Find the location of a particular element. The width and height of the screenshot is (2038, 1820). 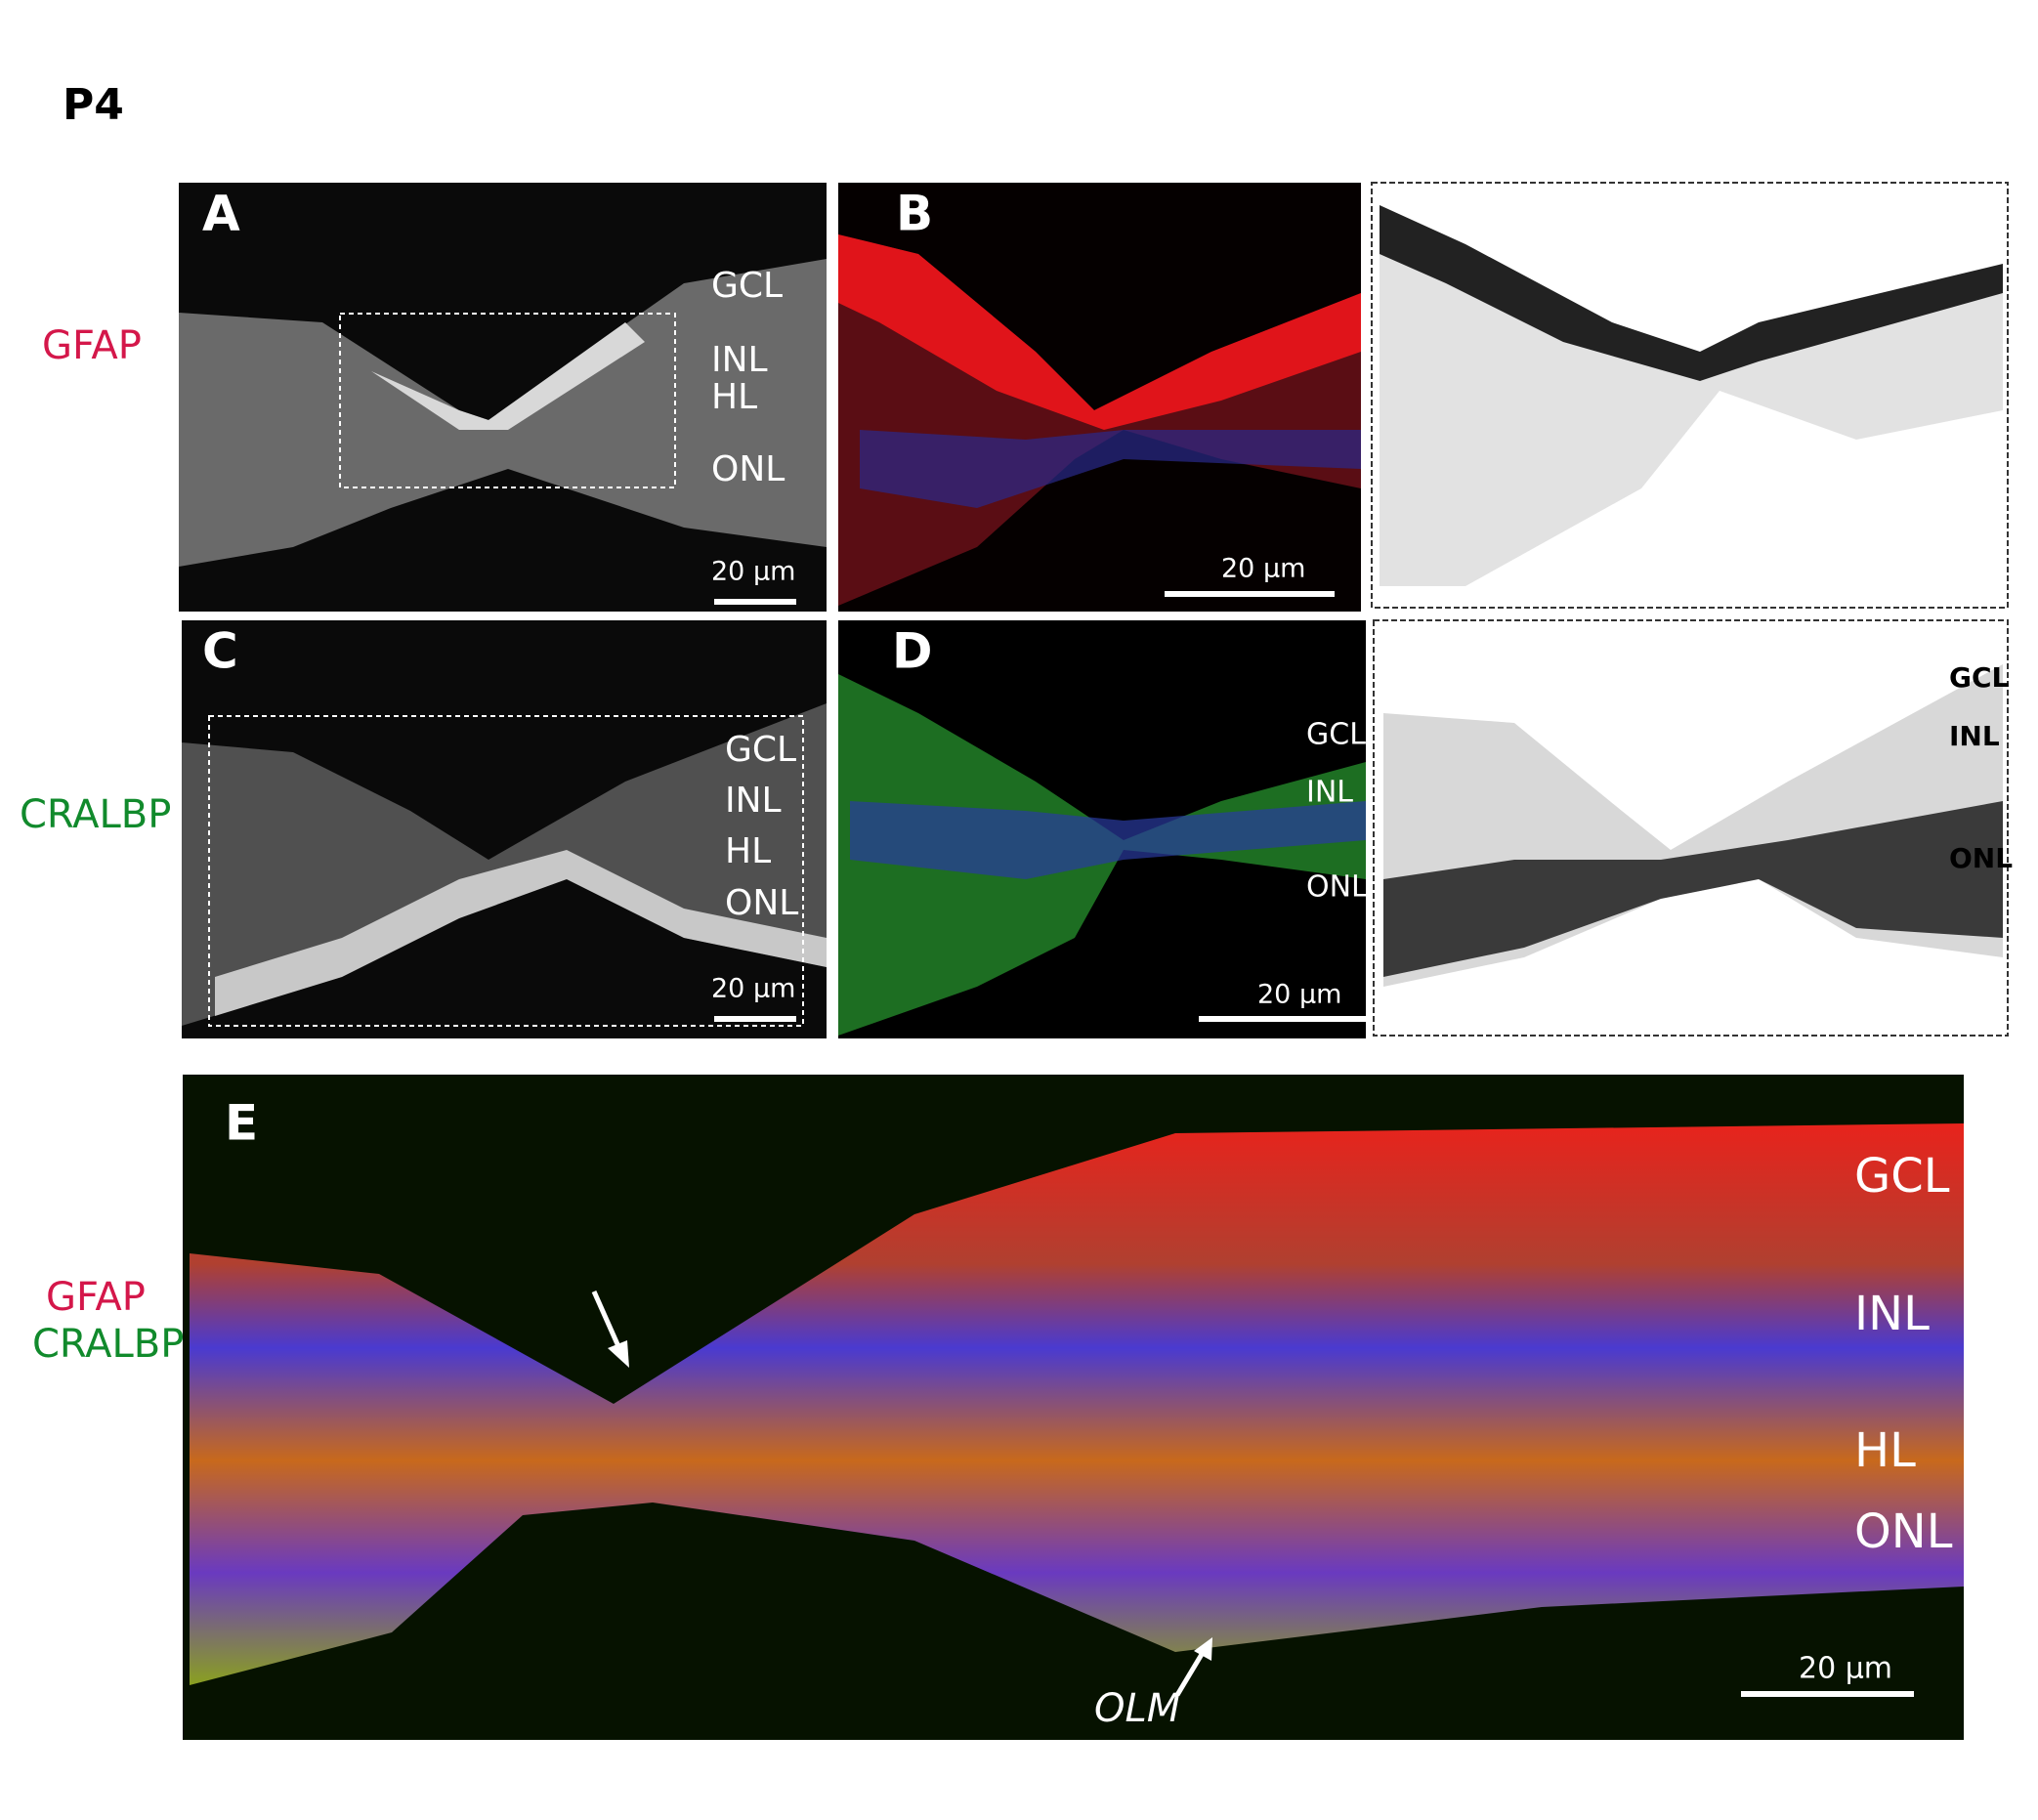

panel-letter: E is located at coordinates (241, 1123).